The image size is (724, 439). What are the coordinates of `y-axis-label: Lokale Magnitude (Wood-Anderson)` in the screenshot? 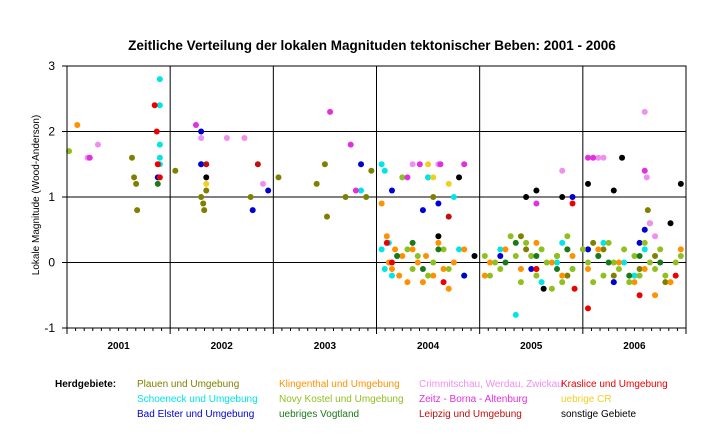 It's located at (36, 195).